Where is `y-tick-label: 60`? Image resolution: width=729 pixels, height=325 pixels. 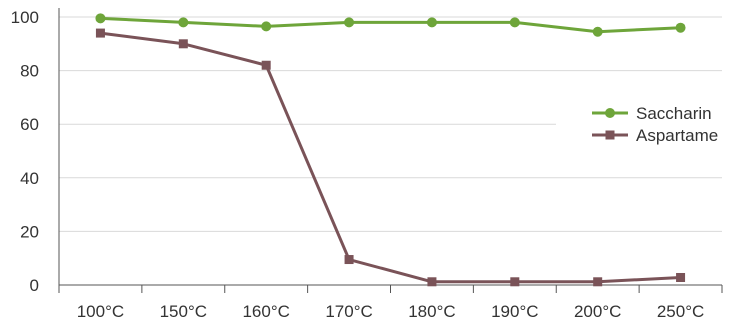
y-tick-label: 60 is located at coordinates (29, 124).